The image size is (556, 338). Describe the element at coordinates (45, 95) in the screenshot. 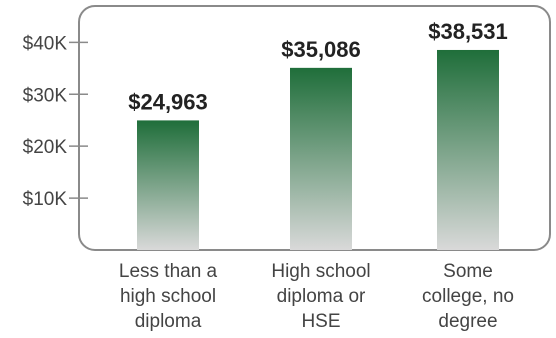

I see `y-tick-label: $30K` at that location.